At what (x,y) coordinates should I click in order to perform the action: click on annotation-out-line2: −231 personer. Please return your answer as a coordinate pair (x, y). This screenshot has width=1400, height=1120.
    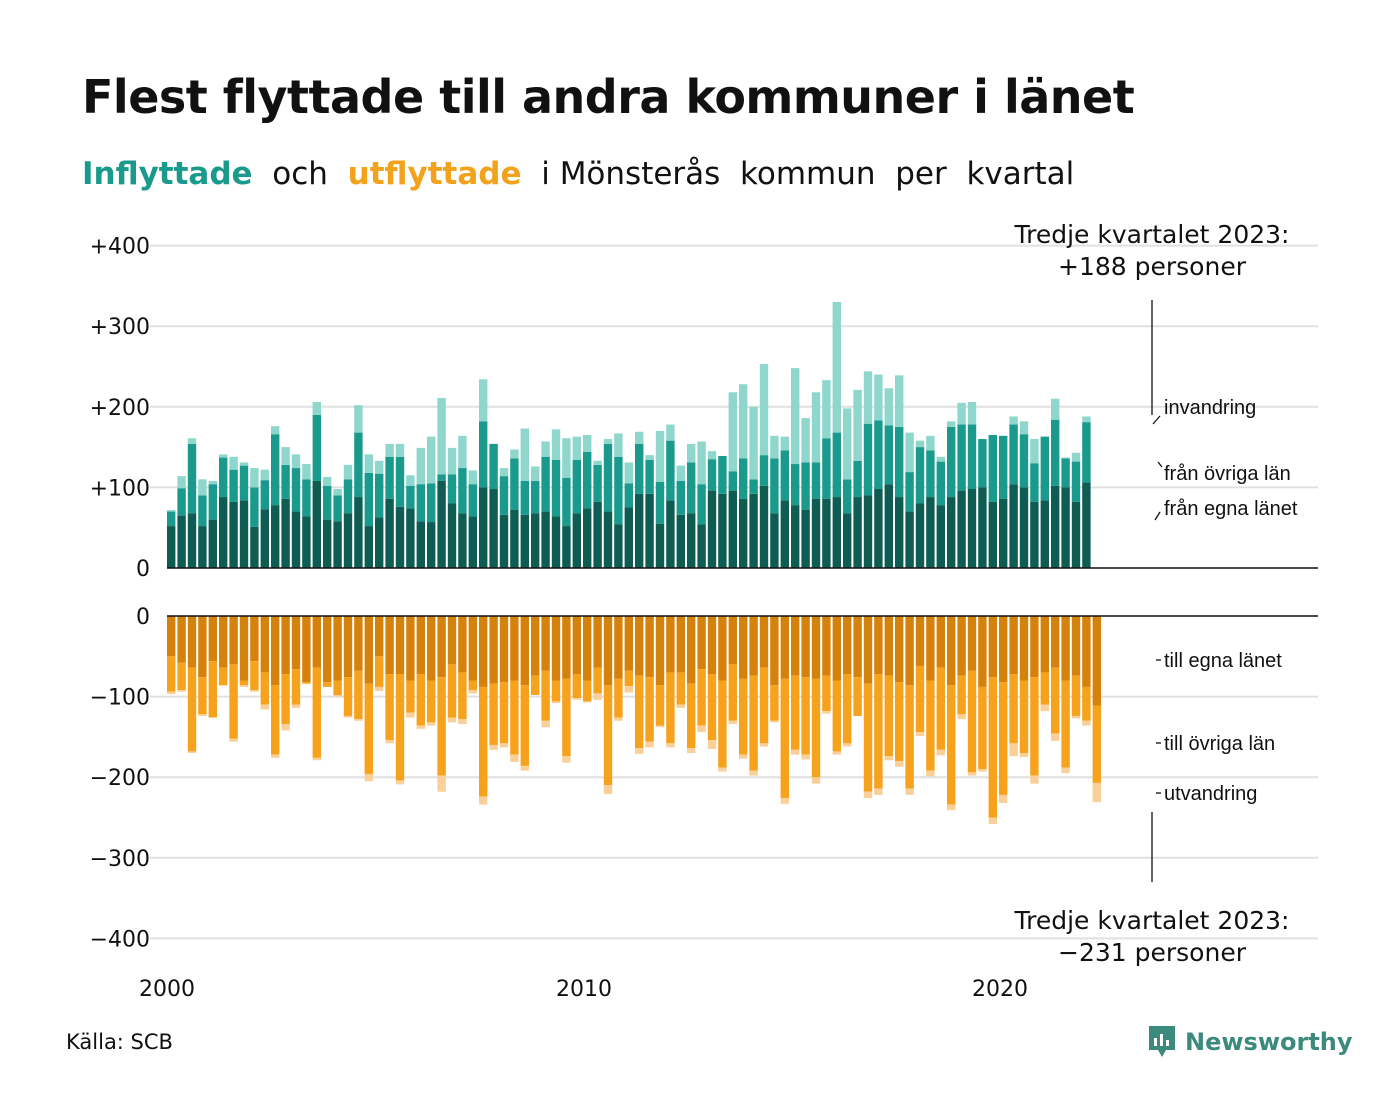
    Looking at the image, I should click on (1152, 952).